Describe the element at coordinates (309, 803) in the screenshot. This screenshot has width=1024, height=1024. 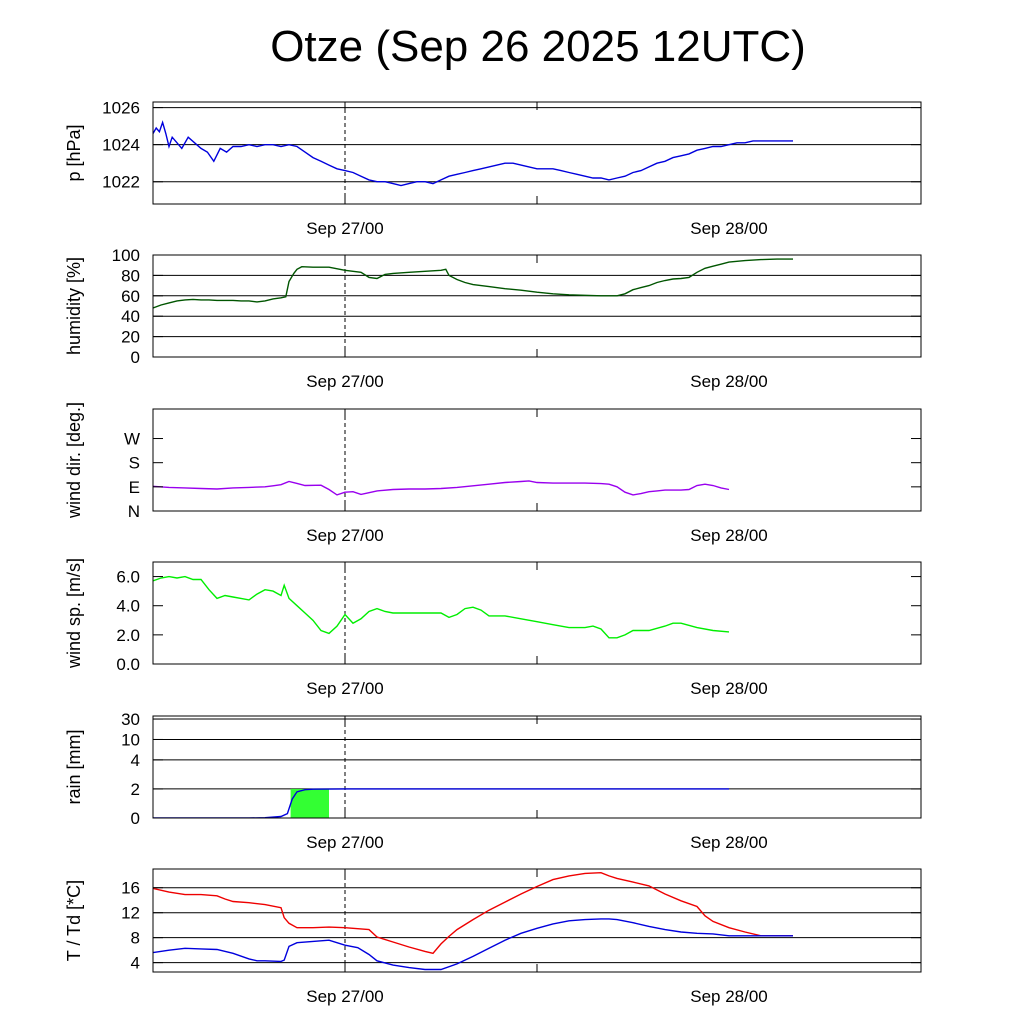
I see `rain-bar` at that location.